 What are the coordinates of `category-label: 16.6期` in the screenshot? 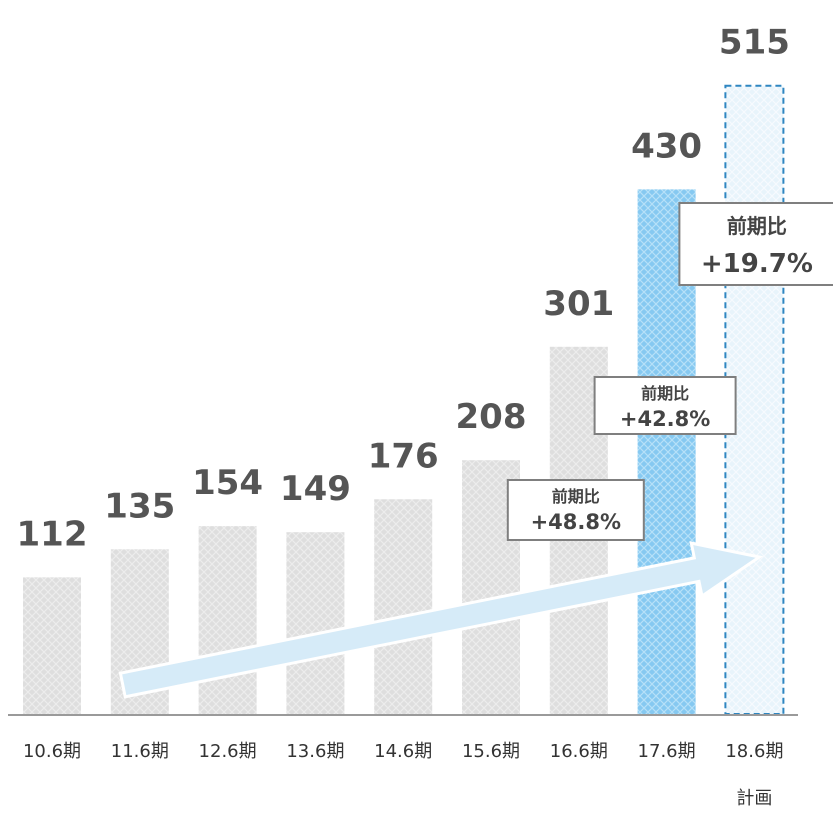 It's located at (579, 751).